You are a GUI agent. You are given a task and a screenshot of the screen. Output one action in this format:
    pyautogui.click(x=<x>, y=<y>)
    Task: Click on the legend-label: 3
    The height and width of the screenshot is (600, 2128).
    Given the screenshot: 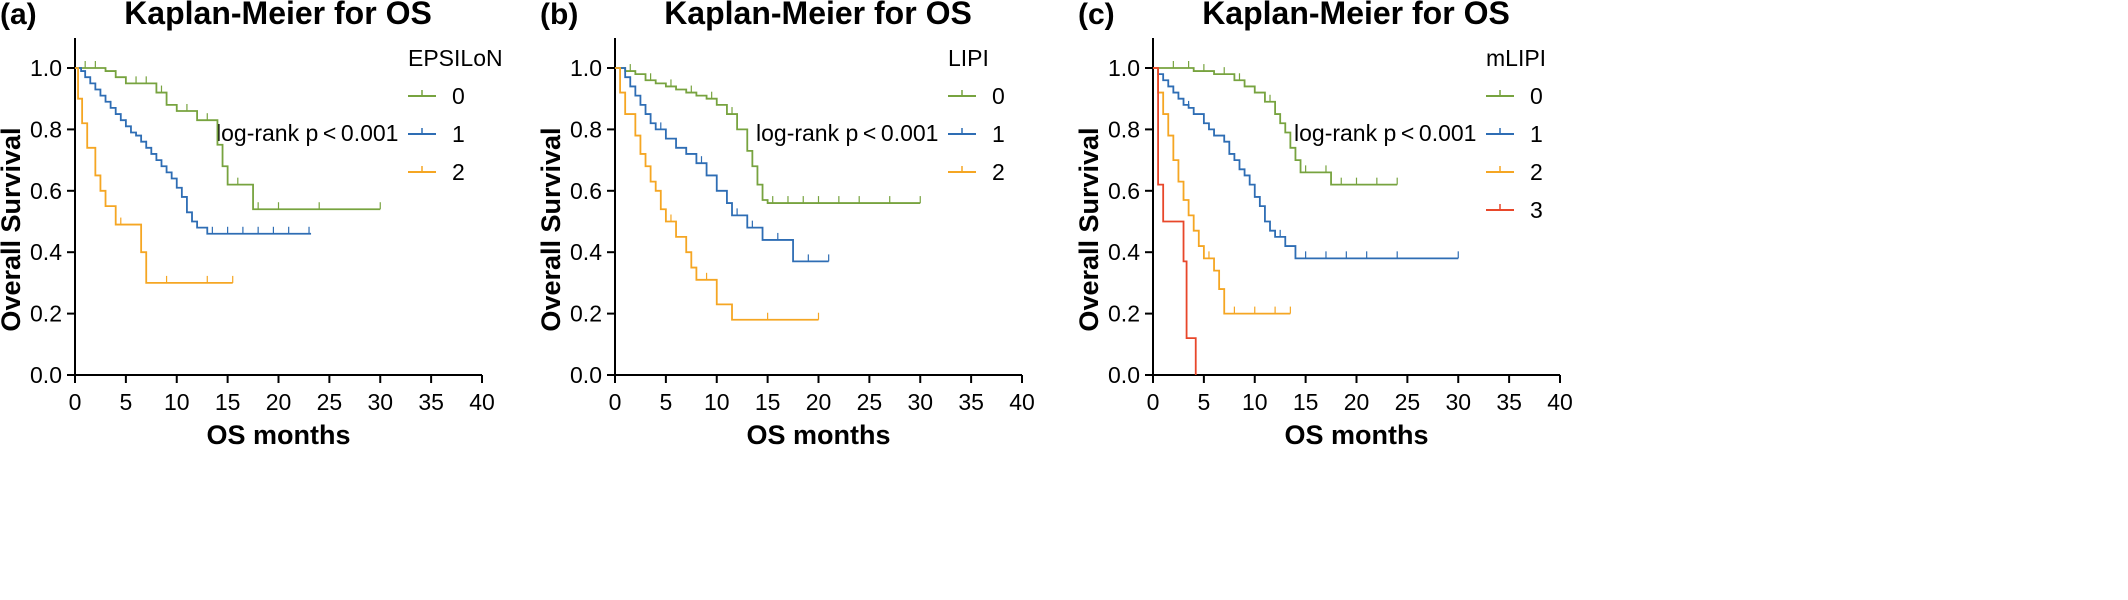 What is the action you would take?
    pyautogui.click(x=1536, y=210)
    